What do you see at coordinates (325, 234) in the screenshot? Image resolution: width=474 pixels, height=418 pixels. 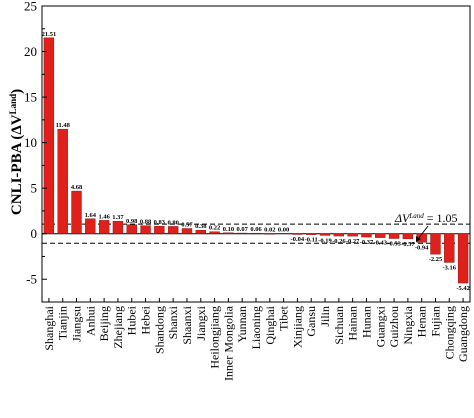 I see `bar-jilin` at bounding box center [325, 234].